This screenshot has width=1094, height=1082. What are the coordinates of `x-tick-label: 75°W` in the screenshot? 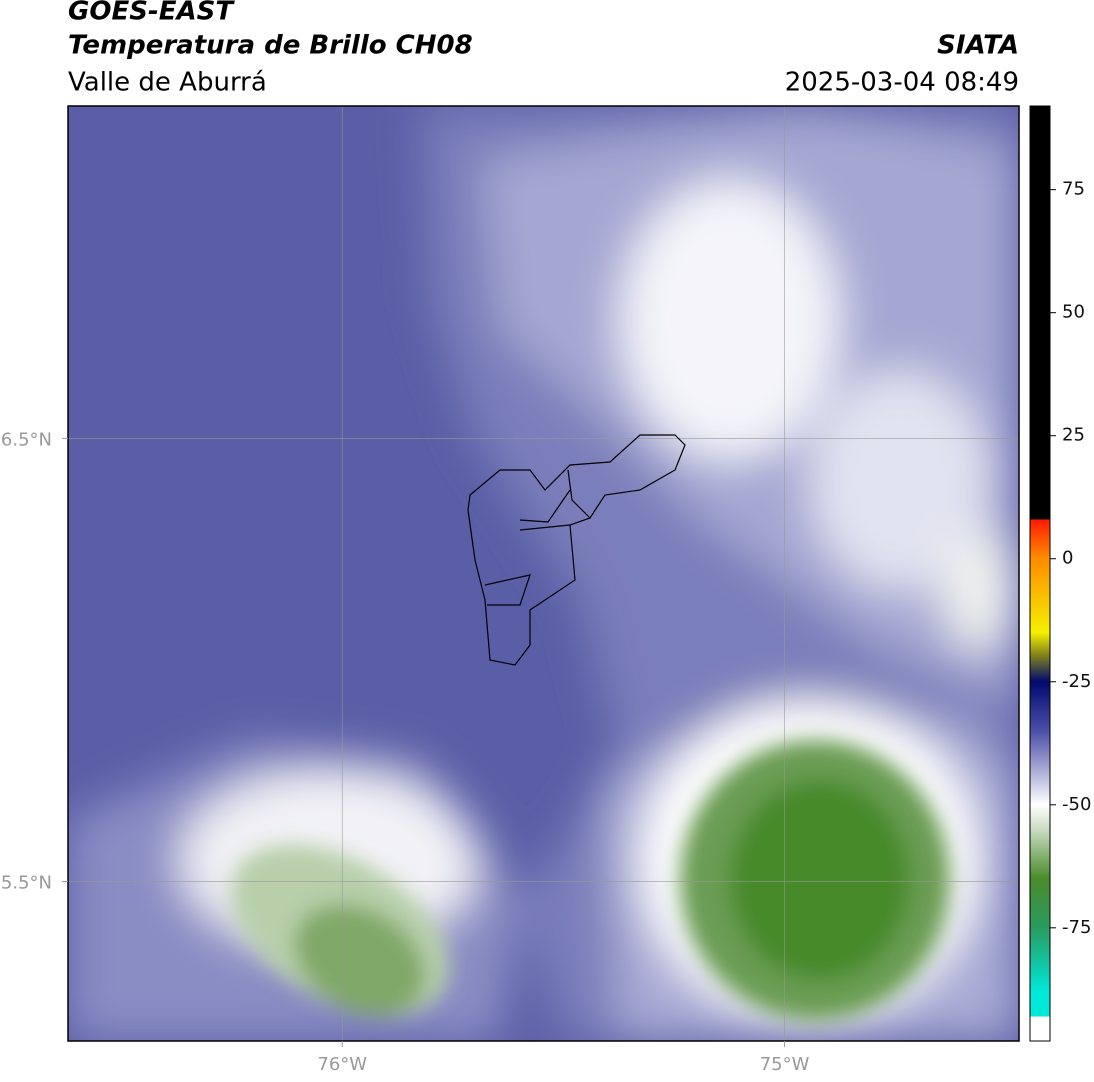 It's located at (785, 1064).